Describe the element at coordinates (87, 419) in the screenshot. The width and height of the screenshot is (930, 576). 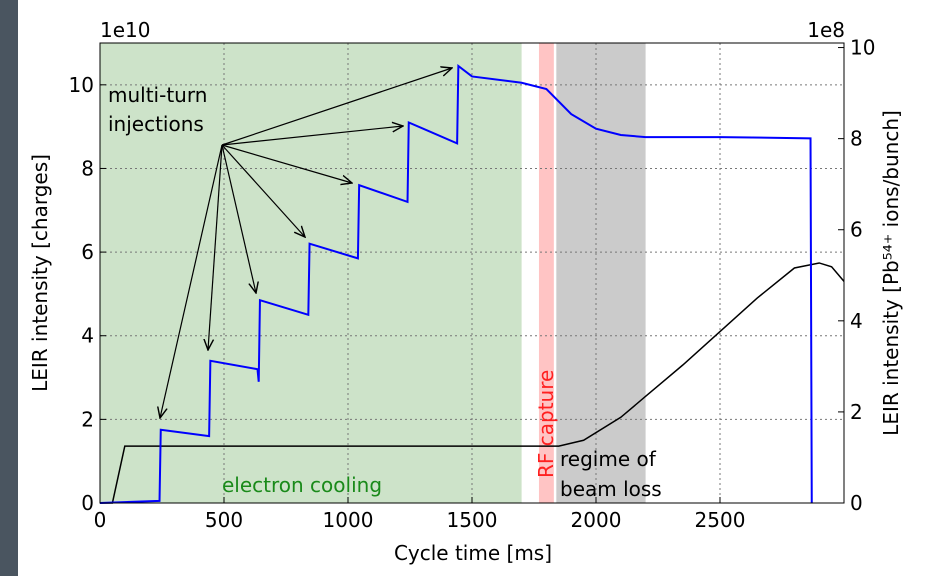
I see `y-tick-label: 2` at that location.